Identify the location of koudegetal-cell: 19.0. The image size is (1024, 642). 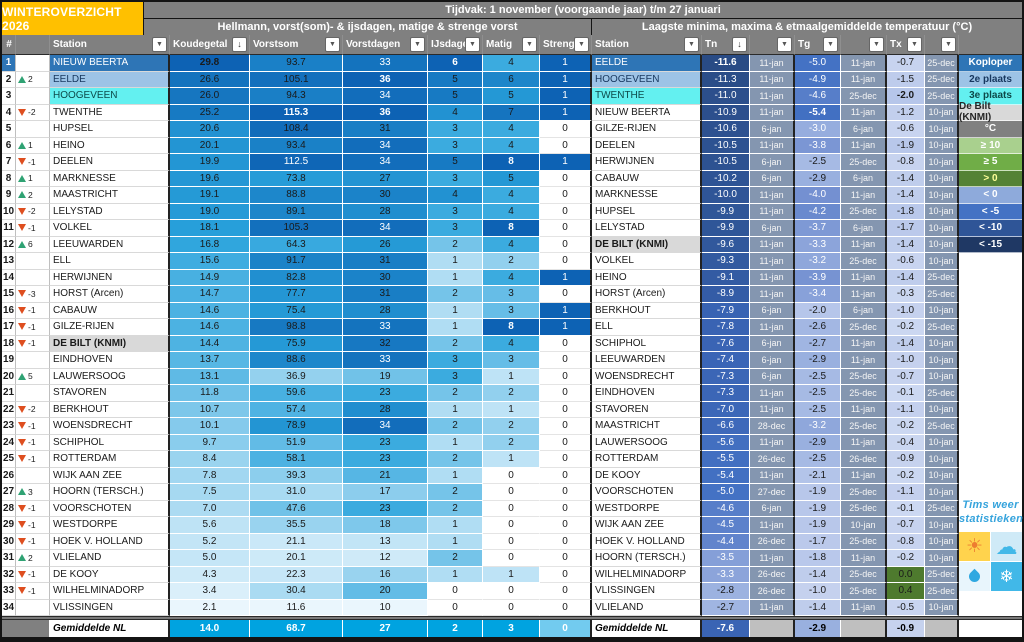
(210, 211).